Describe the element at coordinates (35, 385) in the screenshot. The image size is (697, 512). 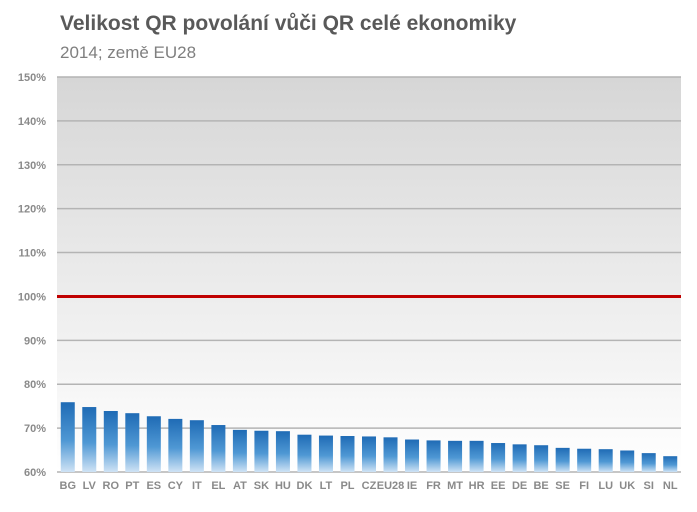
I see `y-tick-label: 80%` at that location.